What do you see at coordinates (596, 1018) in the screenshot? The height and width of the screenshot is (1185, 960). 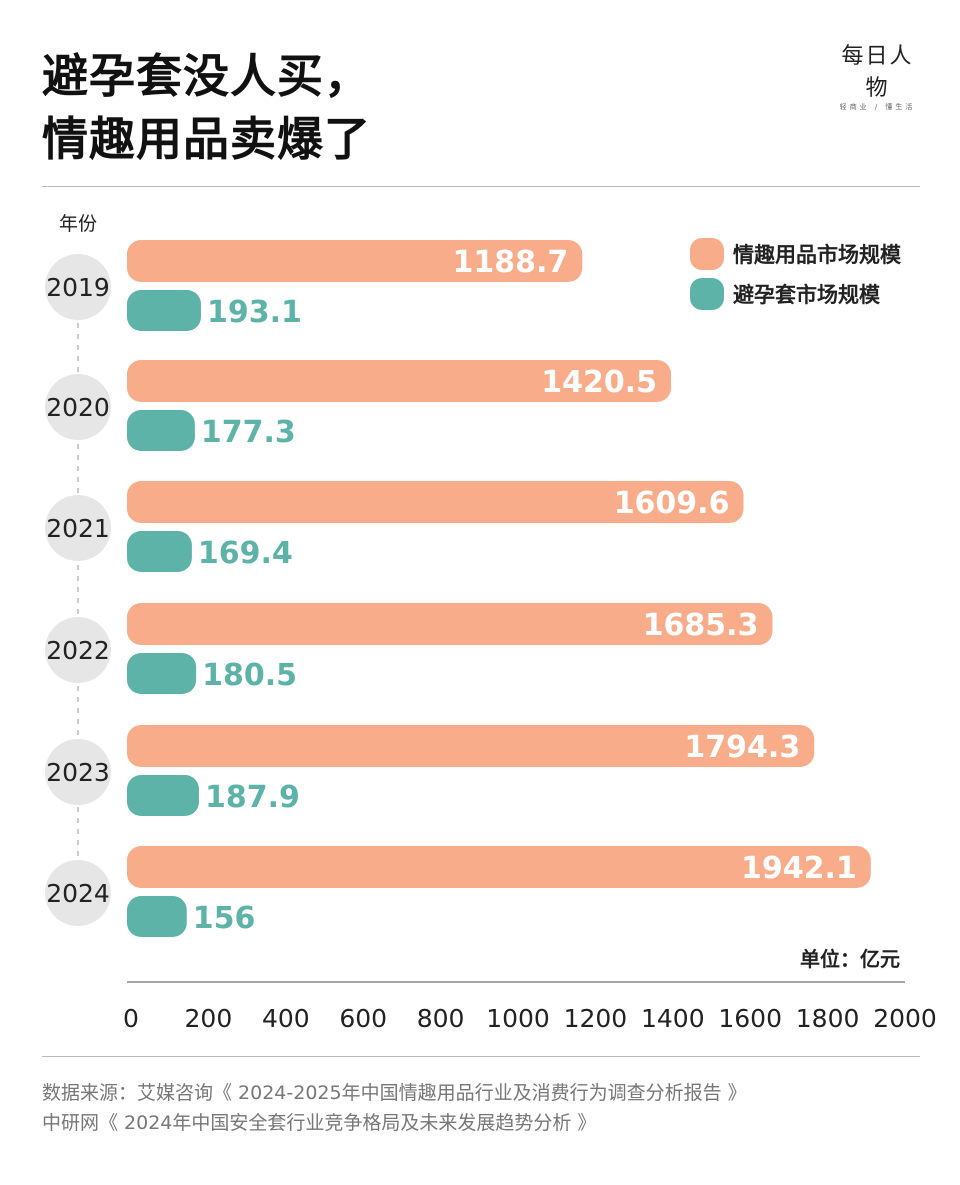 I see `x-tick-label: 1200` at bounding box center [596, 1018].